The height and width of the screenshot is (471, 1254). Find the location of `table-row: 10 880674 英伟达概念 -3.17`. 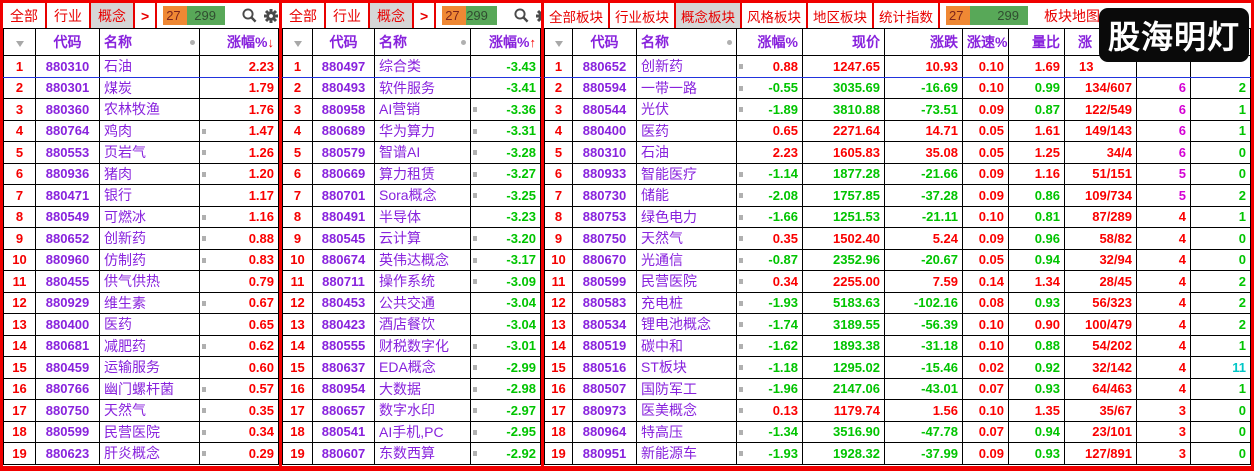

table-row: 10 880674 英伟达概念 -3.17 is located at coordinates (411, 259).